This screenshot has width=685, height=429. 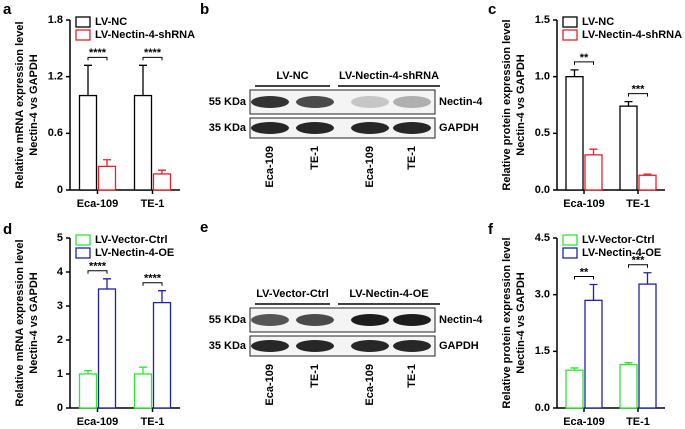 What do you see at coordinates (632, 35) in the screenshot?
I see `legend-label: LV-Nectin-4-shRNA` at bounding box center [632, 35].